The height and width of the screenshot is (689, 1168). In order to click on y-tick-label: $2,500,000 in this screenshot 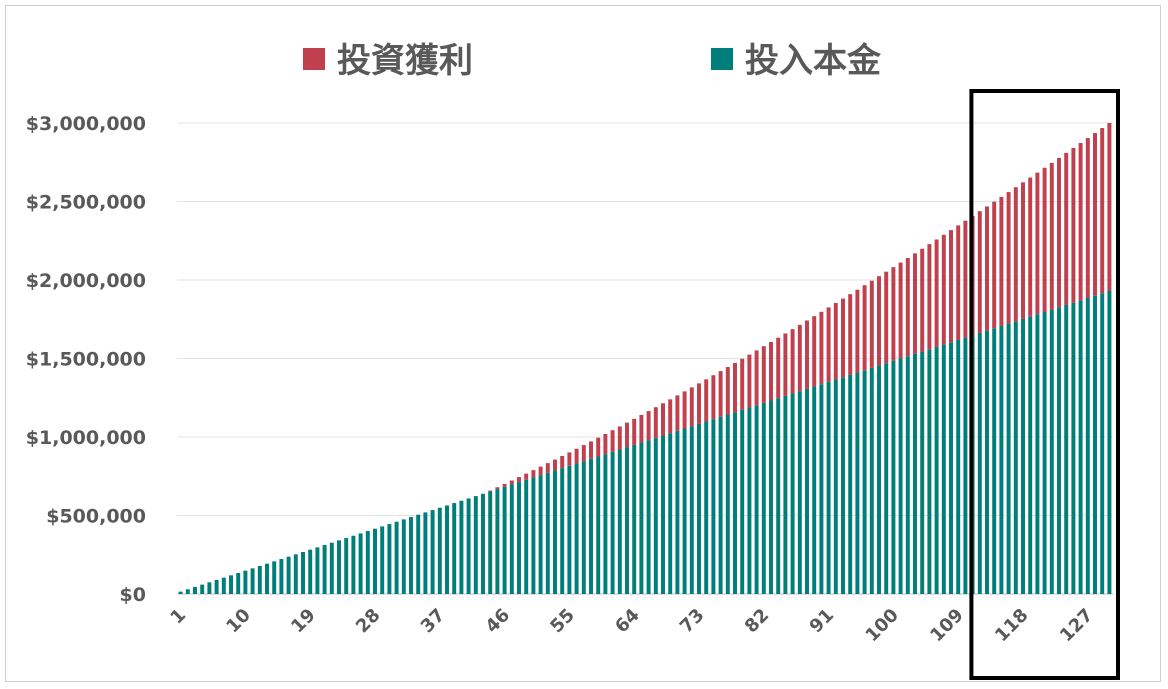, I will do `click(86, 203)`.